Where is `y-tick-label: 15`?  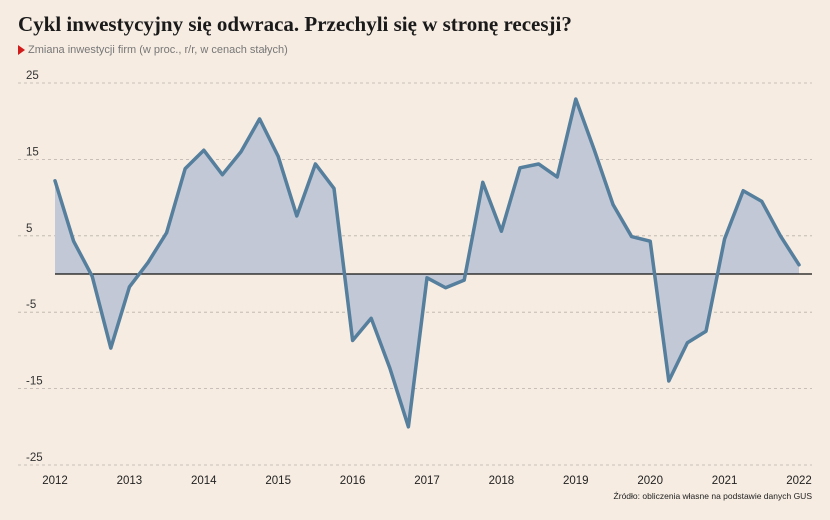
y-tick-label: 15 is located at coordinates (32, 152).